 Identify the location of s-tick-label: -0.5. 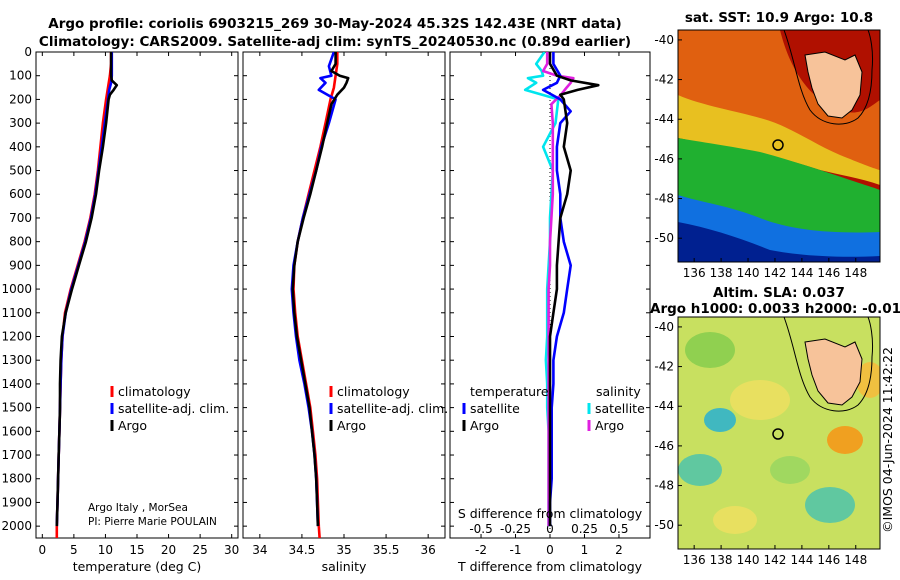
(480, 529).